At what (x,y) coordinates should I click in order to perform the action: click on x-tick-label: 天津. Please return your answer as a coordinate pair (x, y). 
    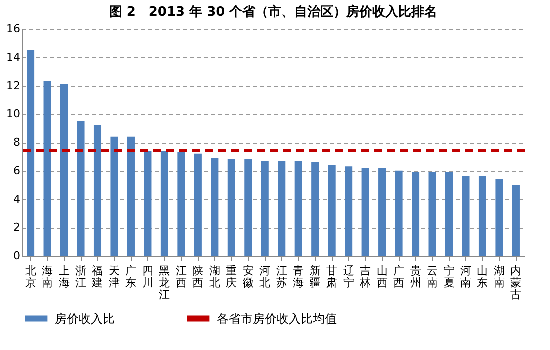
    Looking at the image, I should click on (114, 277).